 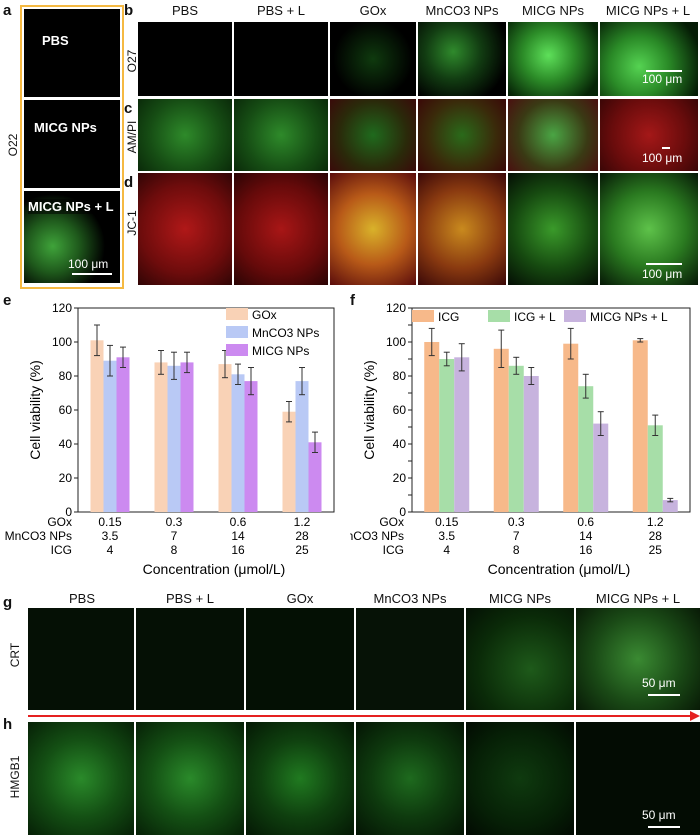 What do you see at coordinates (553, 10) in the screenshot?
I see `column-header: MICG NPs` at bounding box center [553, 10].